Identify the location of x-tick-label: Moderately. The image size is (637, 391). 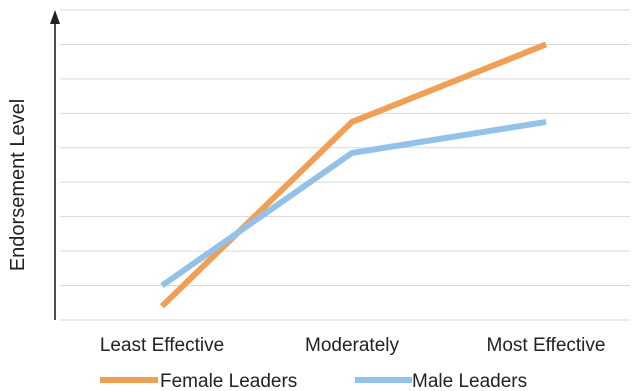
(352, 345).